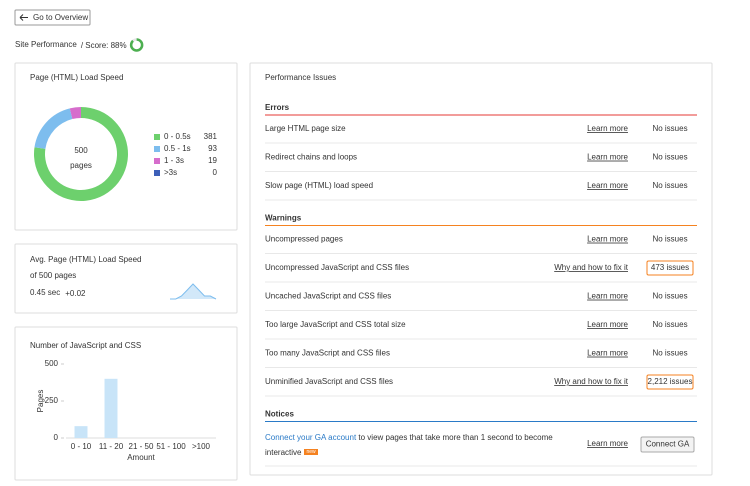  Describe the element at coordinates (279, 414) in the screenshot. I see `section-title: Notices` at that location.